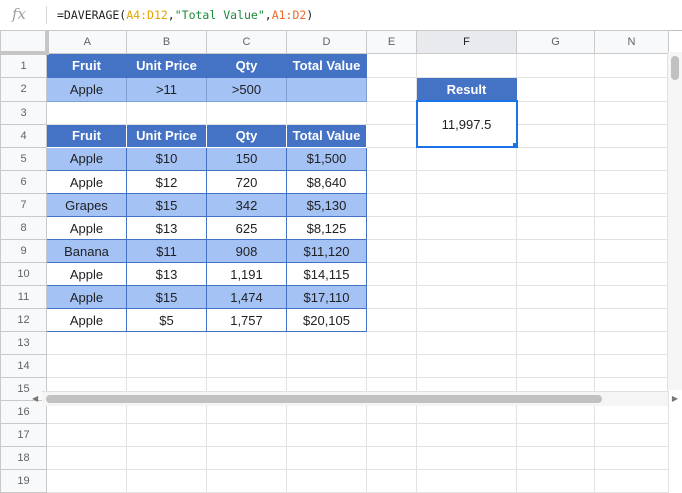 The height and width of the screenshot is (493, 682). What do you see at coordinates (166, 297) in the screenshot?
I see `table-cell: $15` at bounding box center [166, 297].